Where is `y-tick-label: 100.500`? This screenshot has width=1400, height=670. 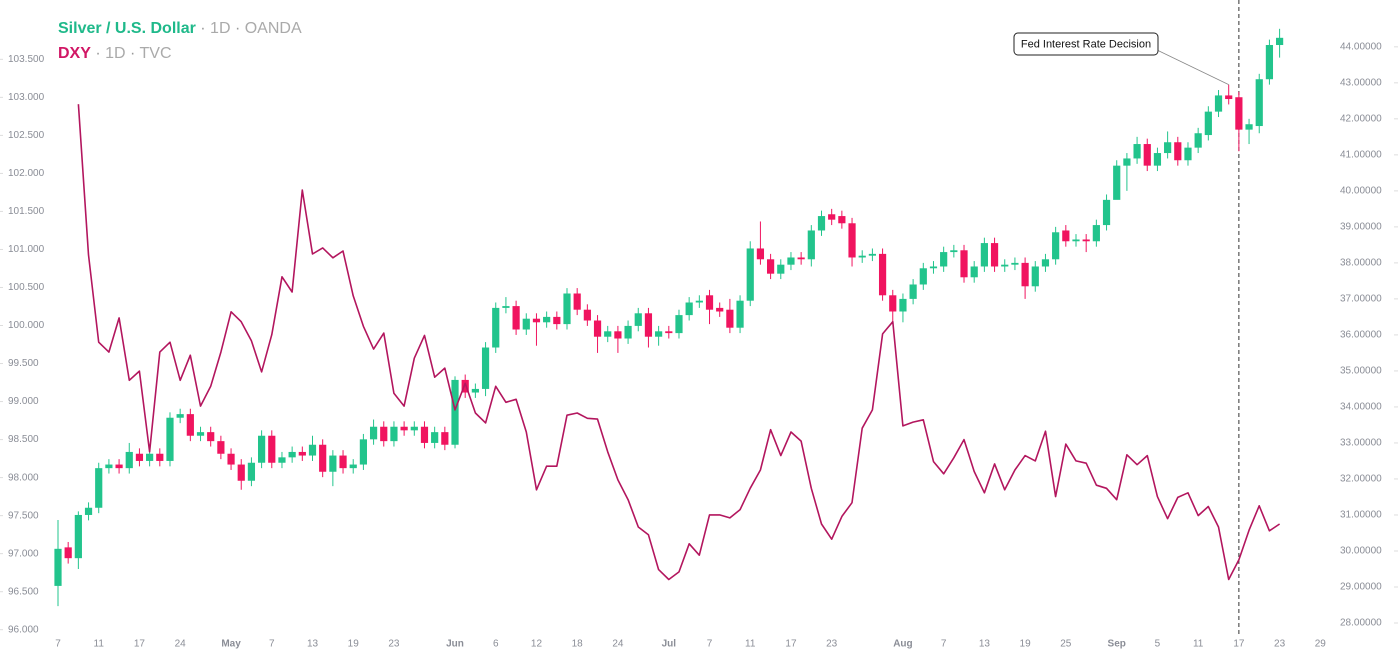
y-tick-label: 100.500 is located at coordinates (26, 287).